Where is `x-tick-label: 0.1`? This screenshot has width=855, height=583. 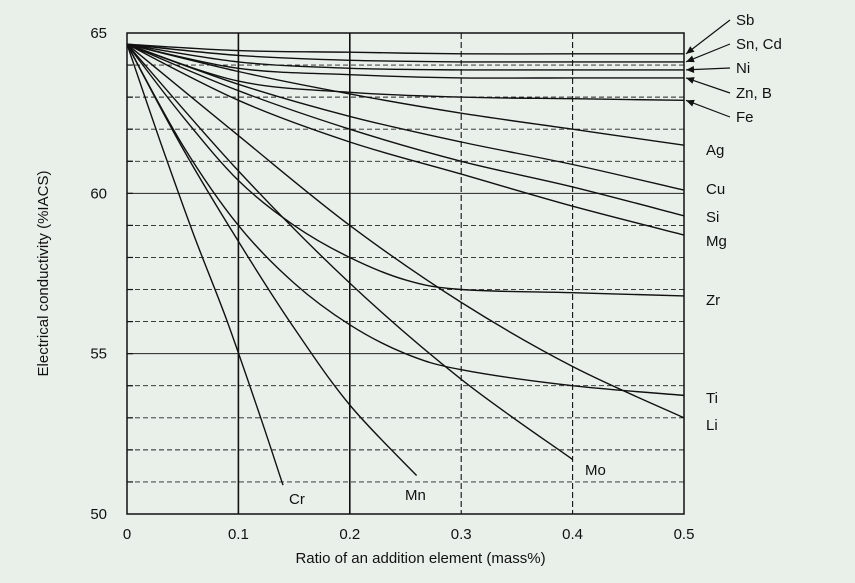 x-tick-label: 0.1 is located at coordinates (238, 534).